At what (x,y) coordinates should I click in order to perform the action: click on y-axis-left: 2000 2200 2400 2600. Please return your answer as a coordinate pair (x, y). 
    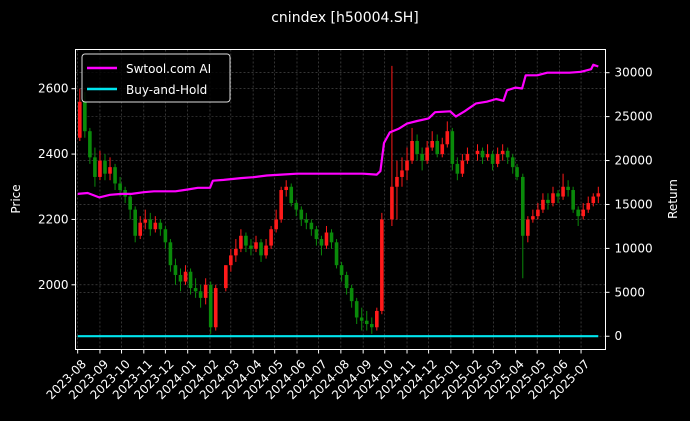
    Looking at the image, I should click on (57, 187).